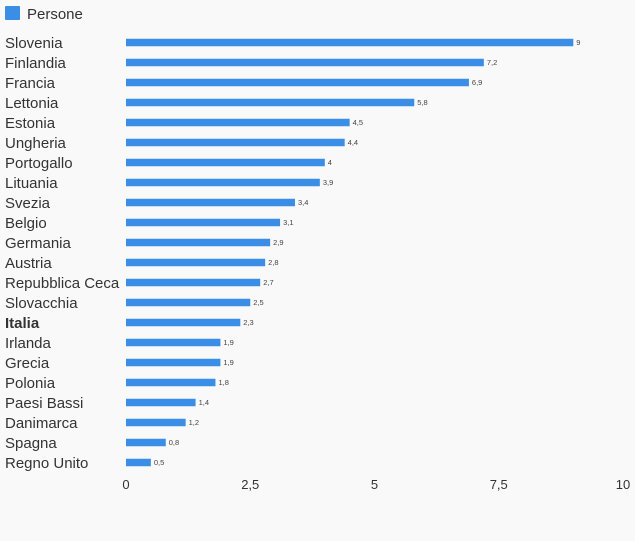 This screenshot has height=541, width=635. What do you see at coordinates (204, 402) in the screenshot?
I see `value-label-paesi-bassi: 1,4` at bounding box center [204, 402].